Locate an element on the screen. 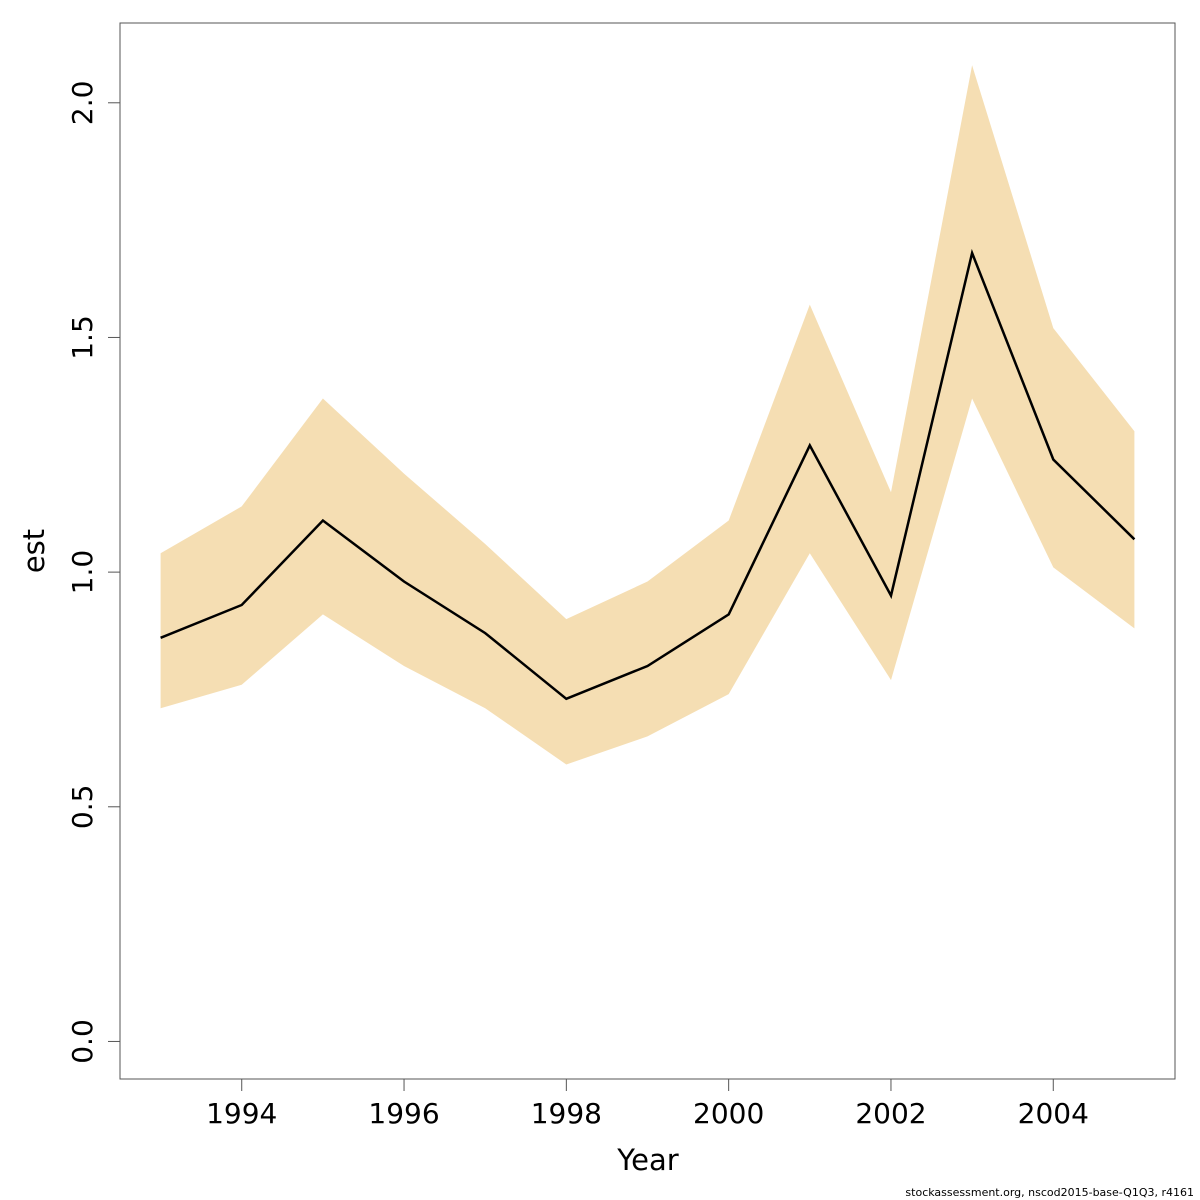 Image resolution: width=1200 pixels, height=1200 pixels. x-tick-label: 2002 is located at coordinates (890, 1113).